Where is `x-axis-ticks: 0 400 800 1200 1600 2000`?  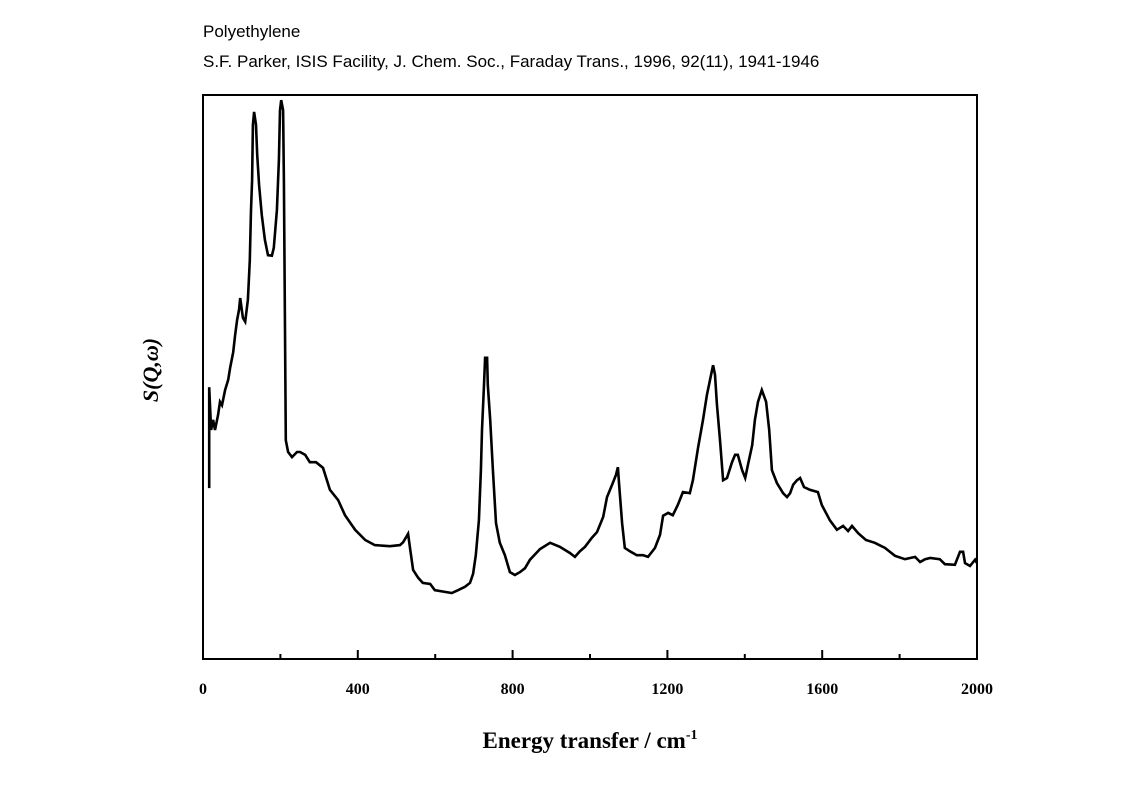
x-axis-ticks: 0 400 800 1200 1600 2000 is located at coordinates (596, 674).